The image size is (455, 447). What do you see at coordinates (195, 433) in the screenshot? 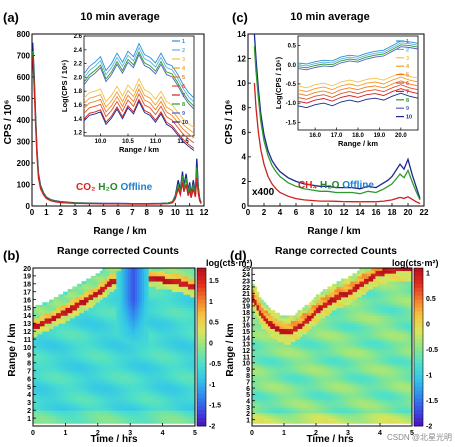
I see `x-tick-label: 5` at bounding box center [195, 433].